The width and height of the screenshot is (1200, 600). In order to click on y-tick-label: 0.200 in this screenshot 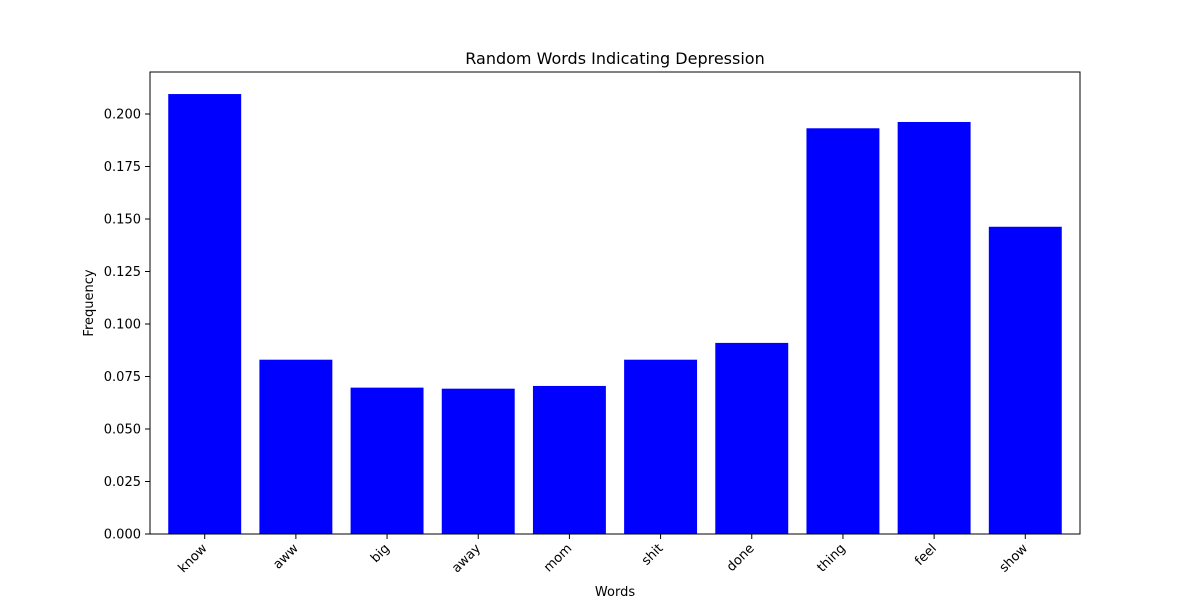, I will do `click(122, 115)`.